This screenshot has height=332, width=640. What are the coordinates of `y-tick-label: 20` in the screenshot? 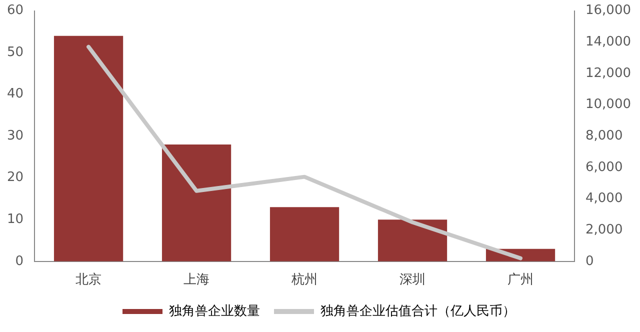 It's located at (15, 178).